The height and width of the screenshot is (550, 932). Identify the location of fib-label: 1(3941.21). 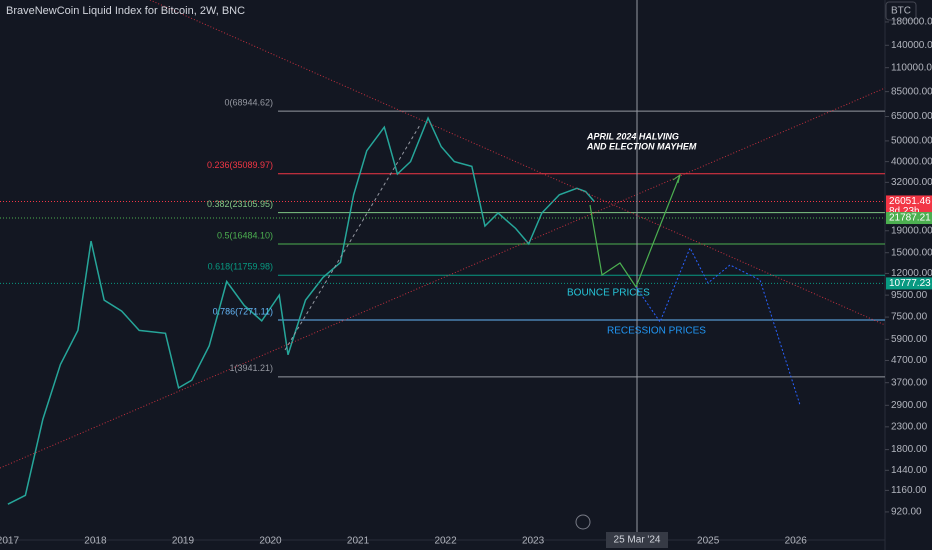
(251, 368).